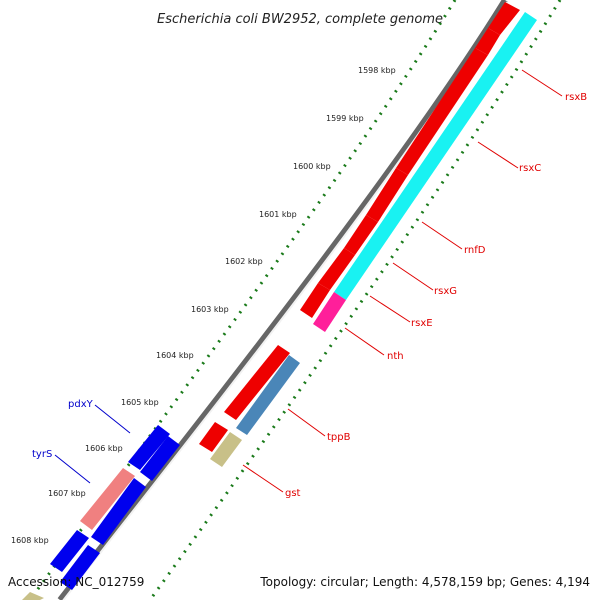 This screenshot has width=600, height=600. Describe the element at coordinates (42, 454) in the screenshot. I see `gene-label-tyrS: tyrS` at that location.